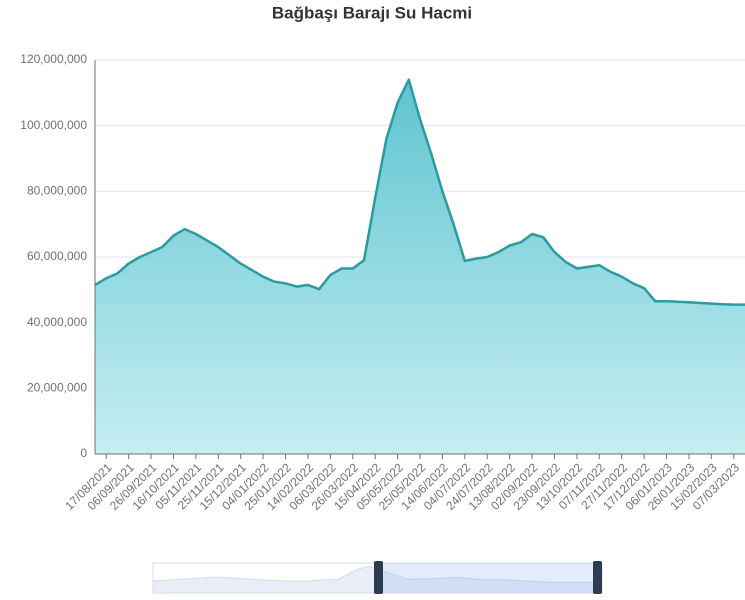 The width and height of the screenshot is (745, 600). I want to click on y-tick-label: 120,000,000, so click(53, 59).